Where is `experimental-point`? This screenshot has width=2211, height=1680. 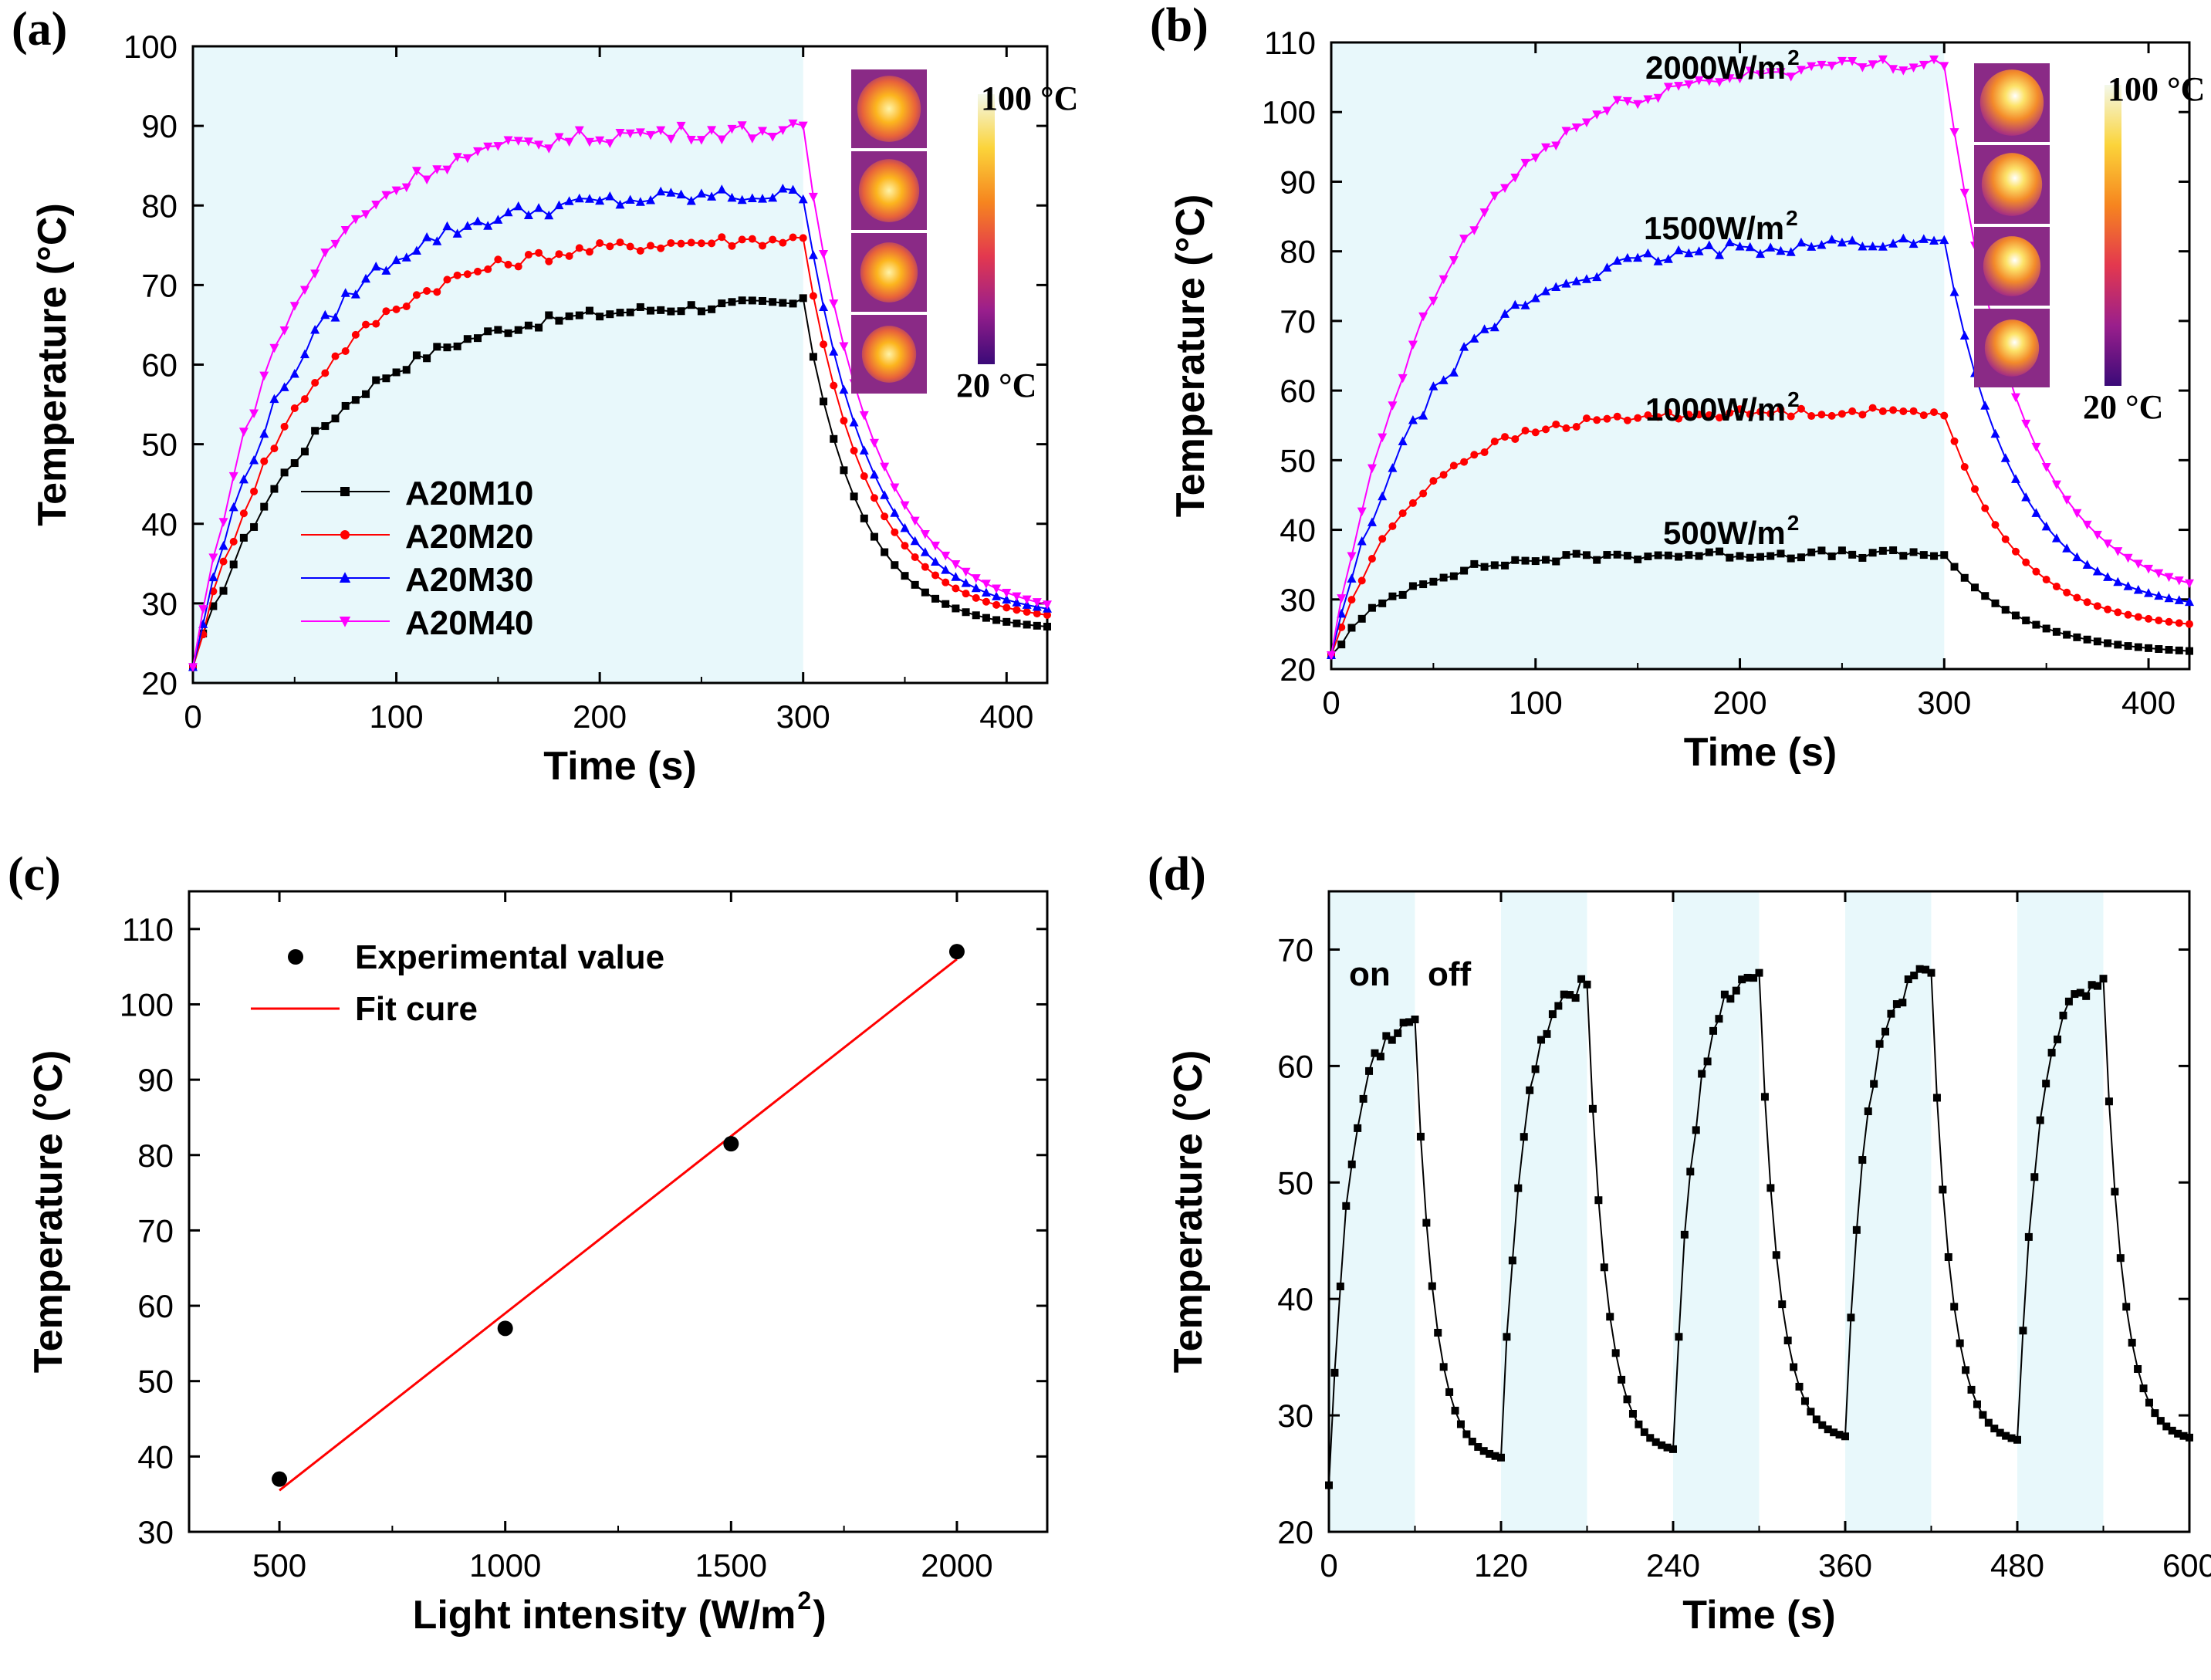 experimental-point is located at coordinates (731, 1144).